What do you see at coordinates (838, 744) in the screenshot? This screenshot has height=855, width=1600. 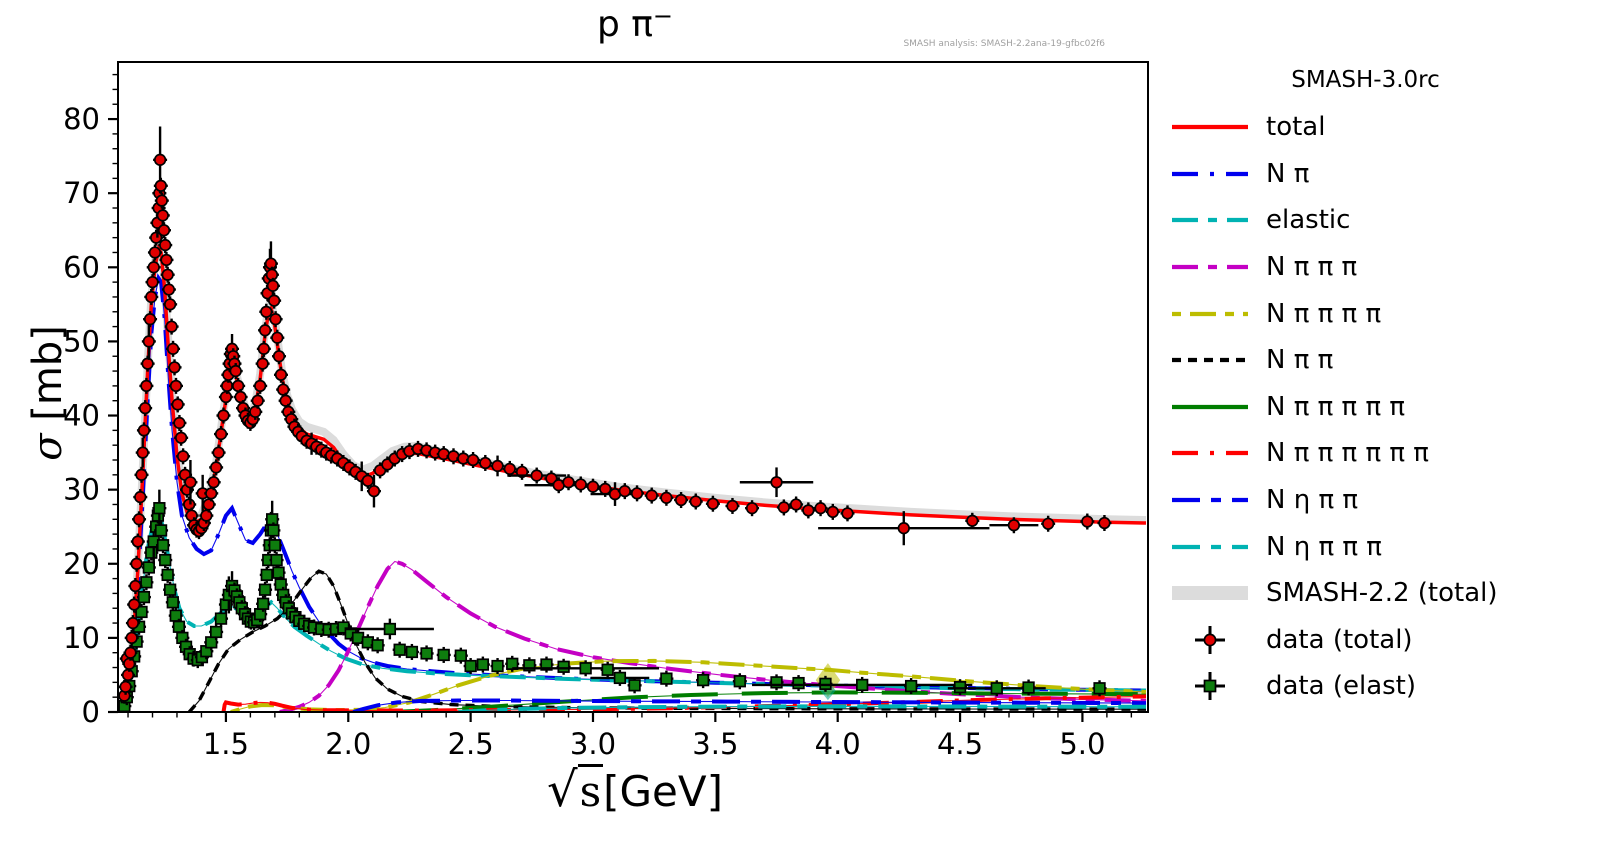 I see `x-tick-label: 4.0` at bounding box center [838, 744].